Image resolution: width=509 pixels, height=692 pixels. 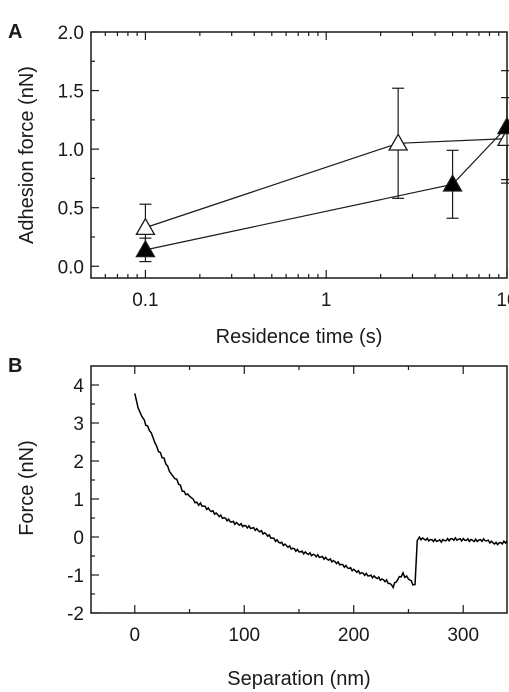 I want to click on x-tick-label: 300, so click(x=463, y=635).